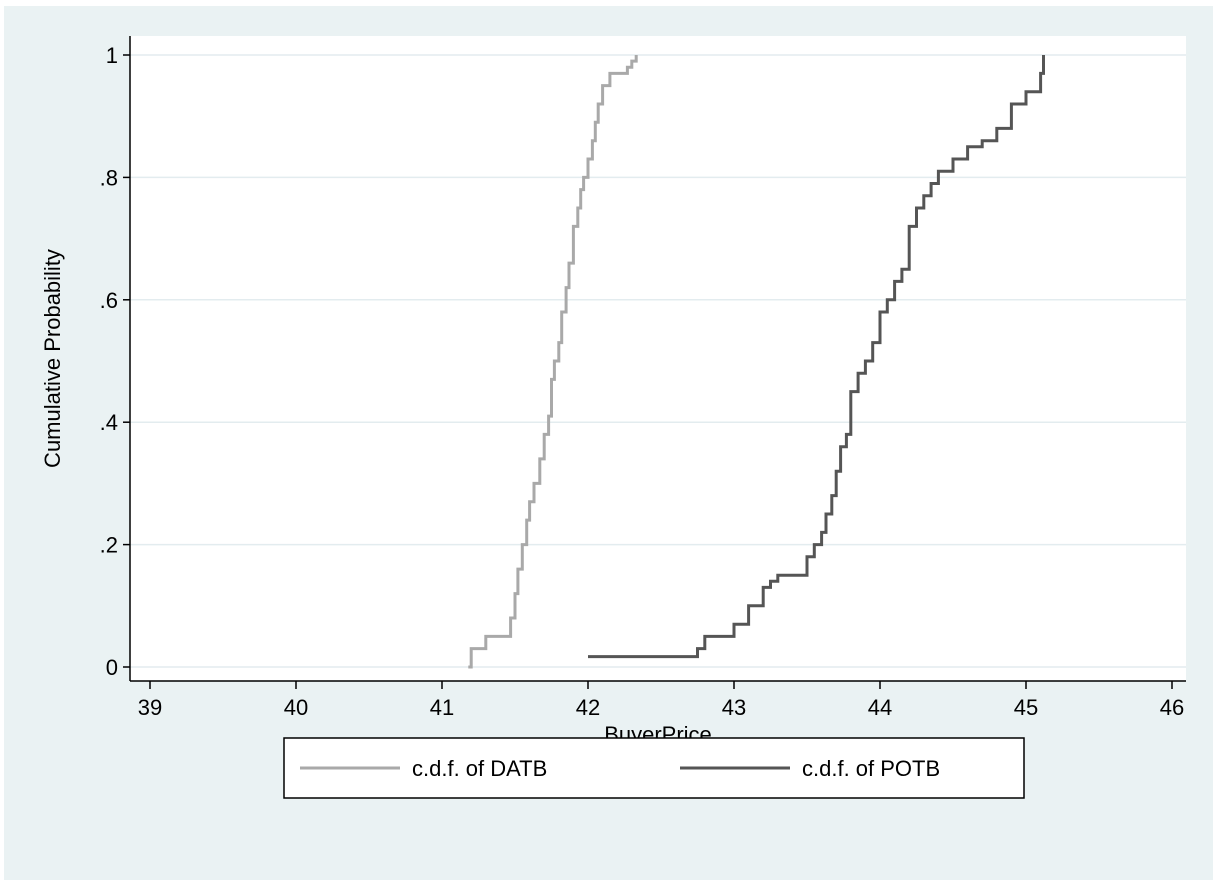 The image size is (1213, 880). What do you see at coordinates (112, 667) in the screenshot?
I see `y-tick-label: 0` at bounding box center [112, 667].